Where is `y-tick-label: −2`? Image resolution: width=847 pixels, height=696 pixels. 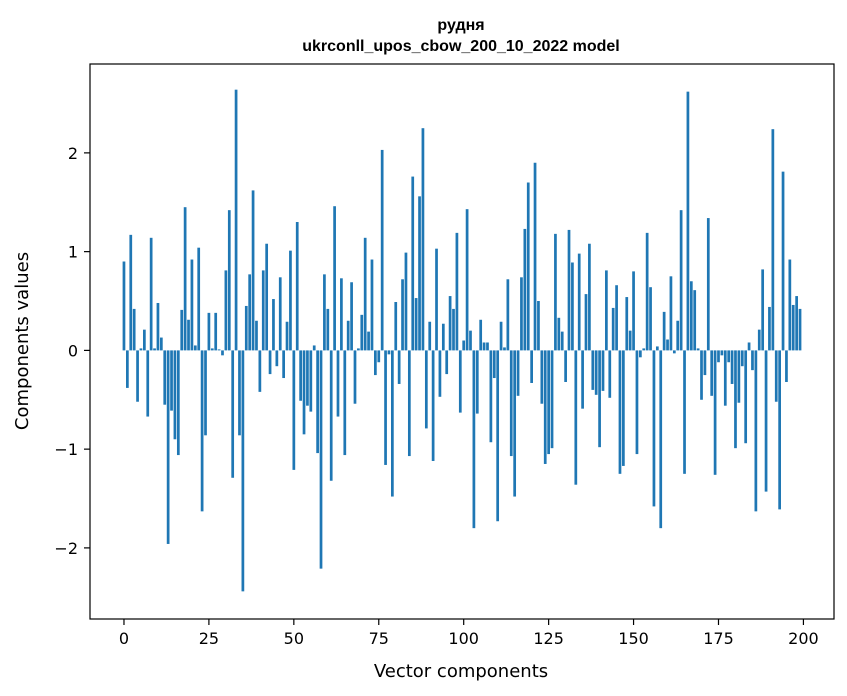
y-tick-label: −2 is located at coordinates (66, 548).